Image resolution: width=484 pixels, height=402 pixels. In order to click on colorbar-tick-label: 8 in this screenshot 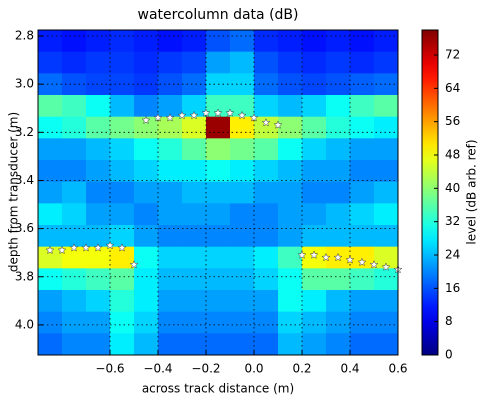, I will do `click(449, 321)`.